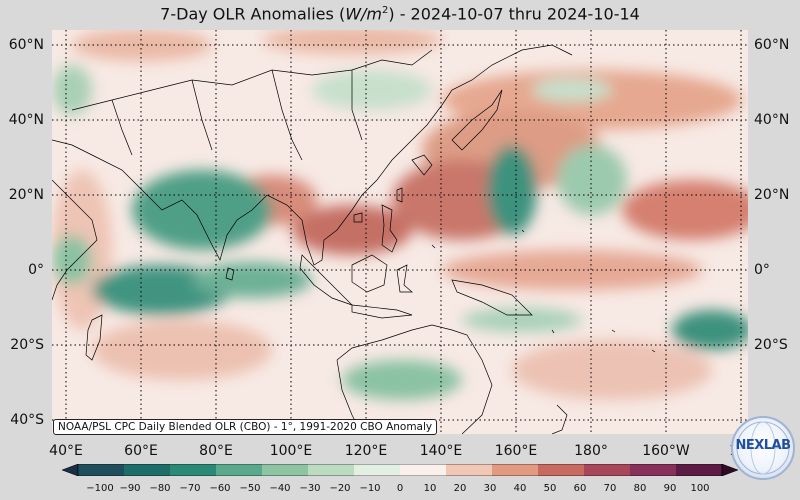 Image resolution: width=800 pixels, height=500 pixels. I want to click on colorbar-tick-label: 100, so click(700, 488).